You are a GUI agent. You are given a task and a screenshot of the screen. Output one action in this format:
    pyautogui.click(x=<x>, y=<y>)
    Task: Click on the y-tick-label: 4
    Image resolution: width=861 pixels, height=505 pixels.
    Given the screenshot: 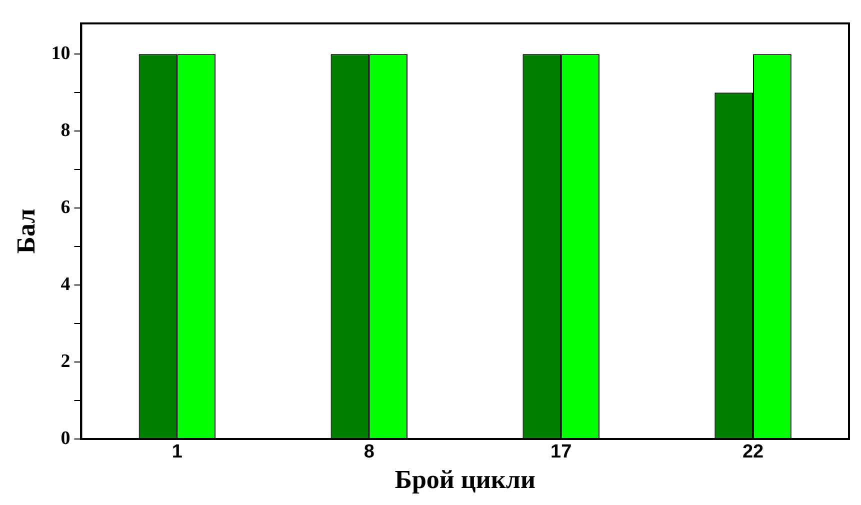 What is the action you would take?
    pyautogui.click(x=65, y=284)
    